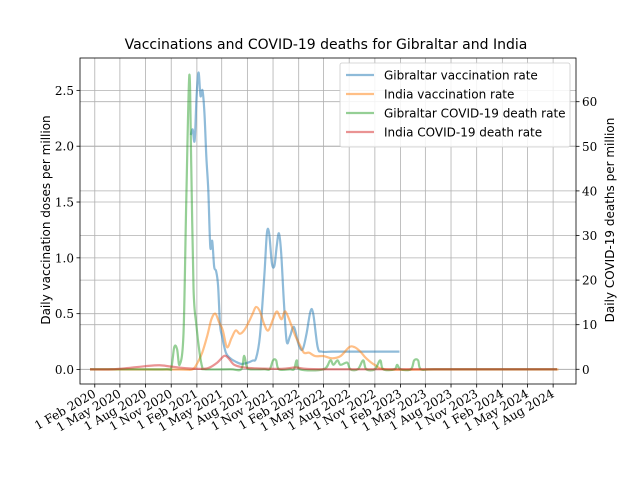 Image resolution: width=640 pixels, height=480 pixels. What do you see at coordinates (64, 91) in the screenshot?
I see `y-tick-label: 2.5` at bounding box center [64, 91].